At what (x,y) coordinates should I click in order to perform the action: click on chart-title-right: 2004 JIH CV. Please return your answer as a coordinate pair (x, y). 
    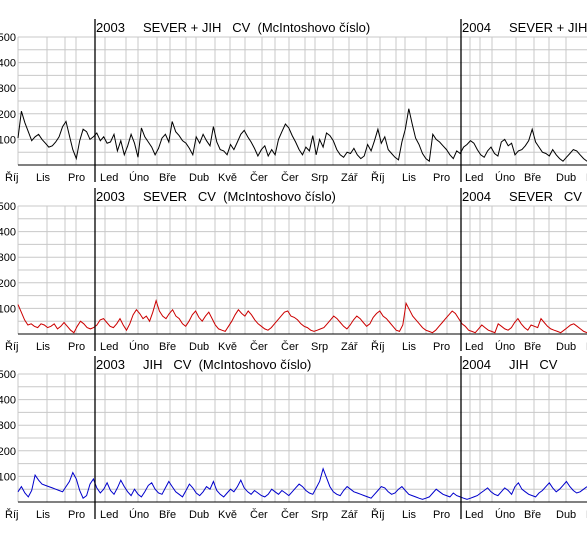
    Looking at the image, I should click on (510, 364).